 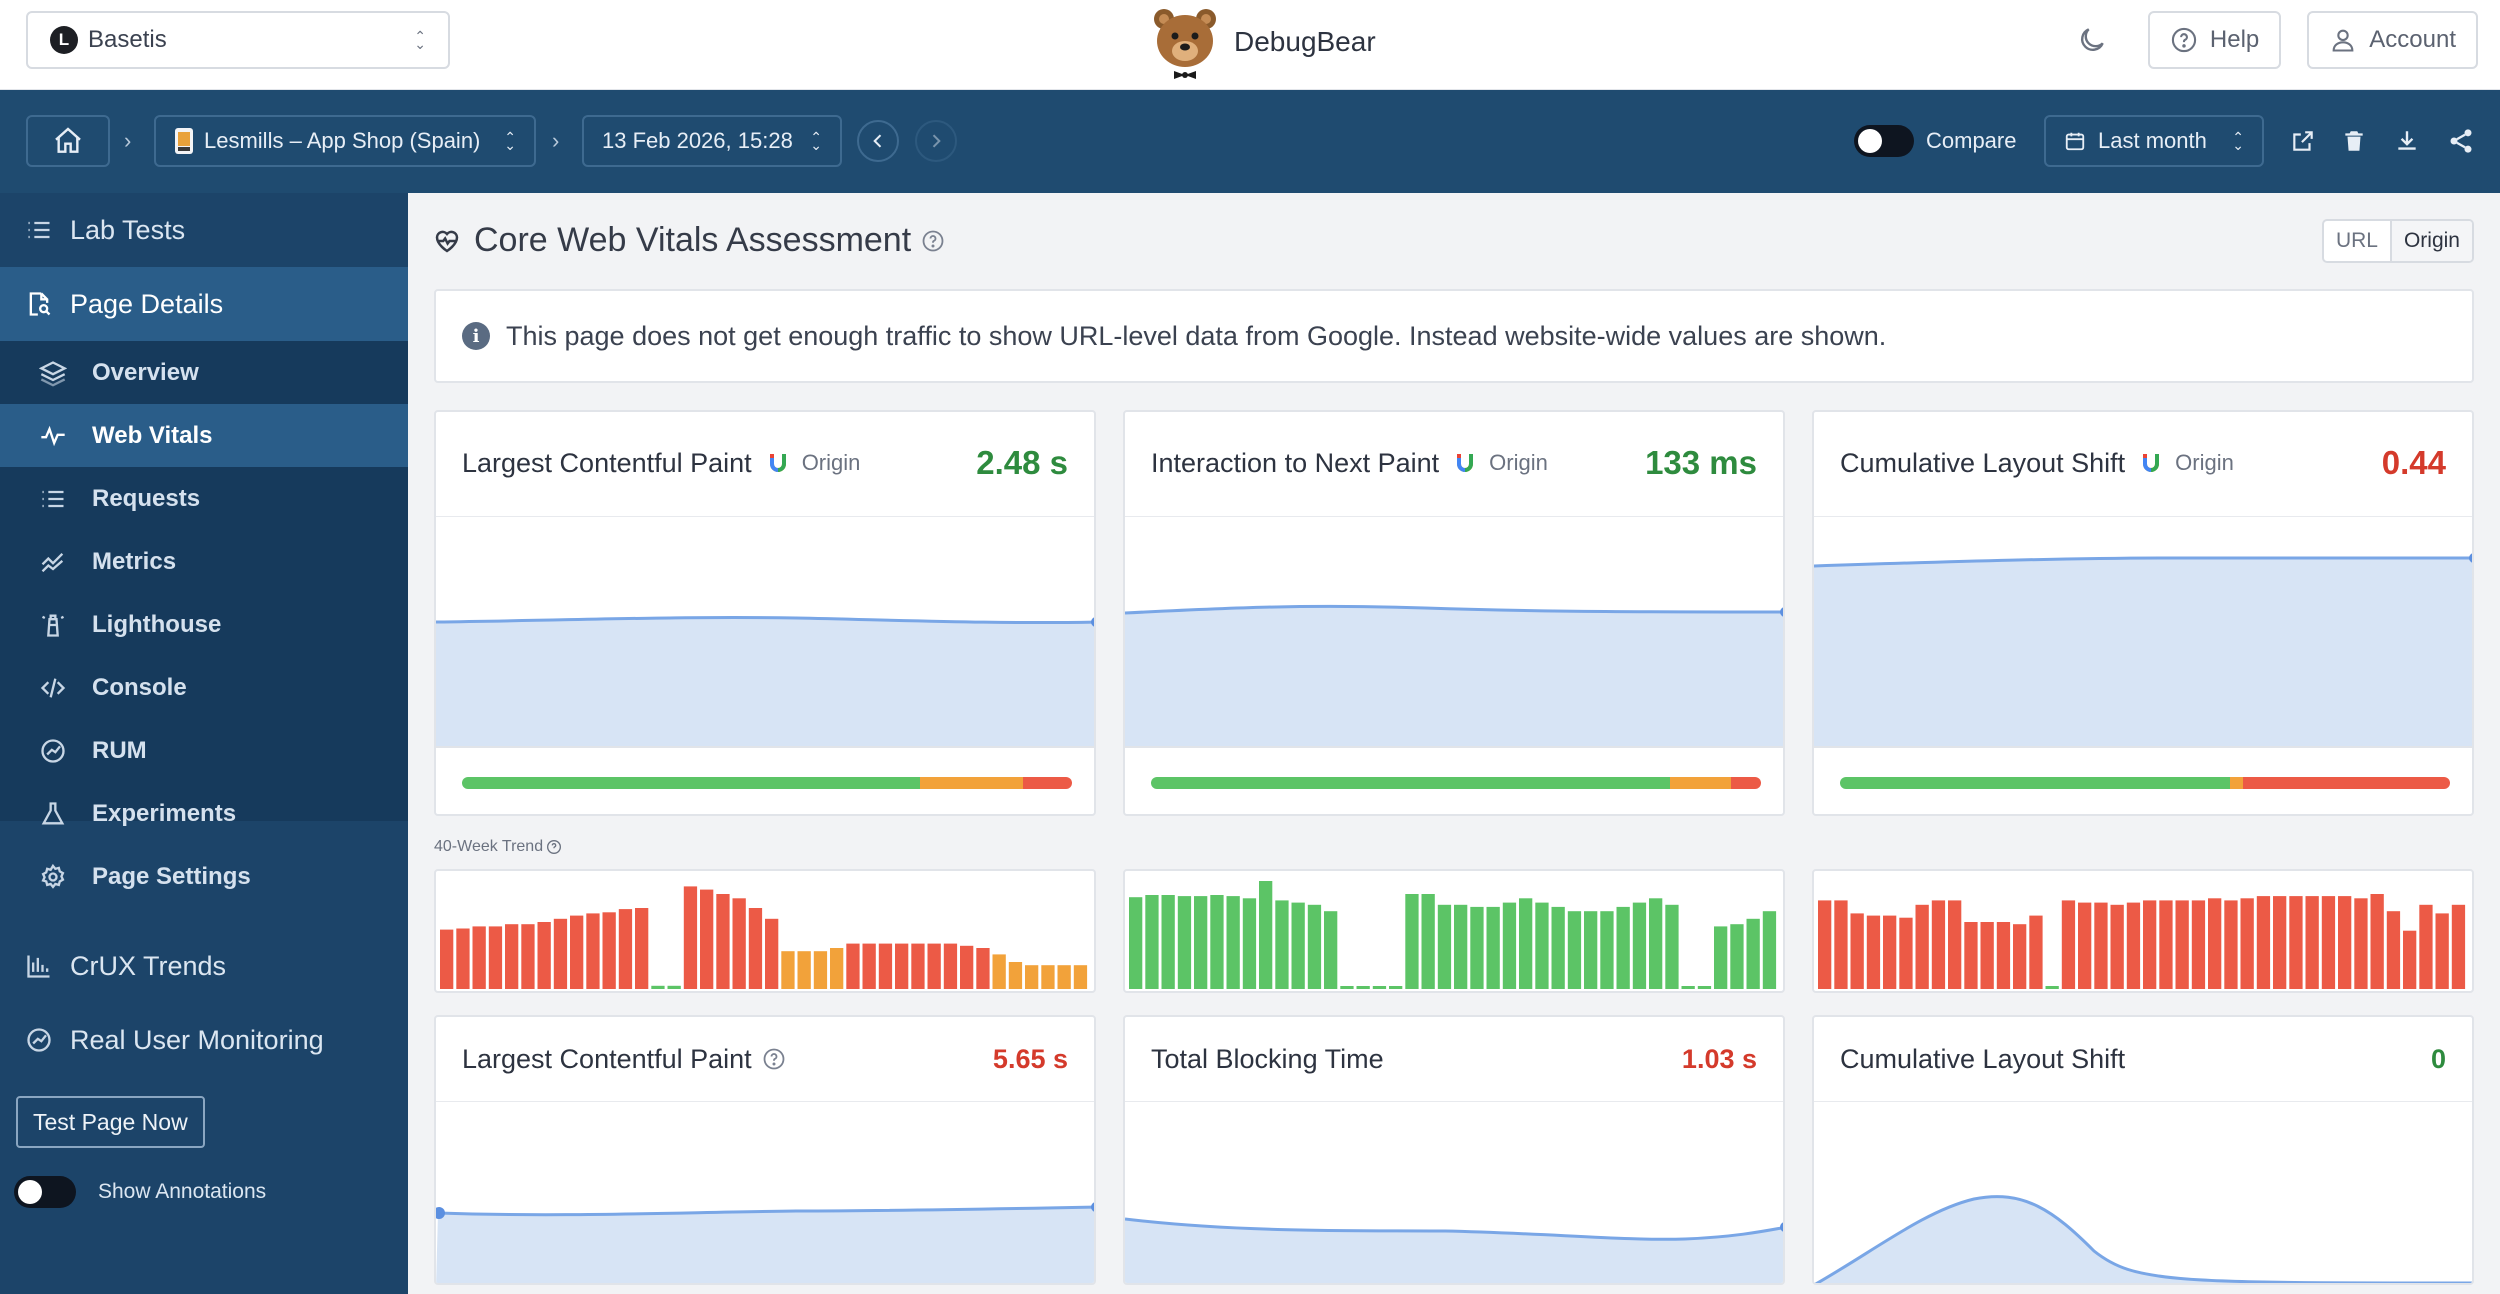 I want to click on home-button, so click(x=68, y=141).